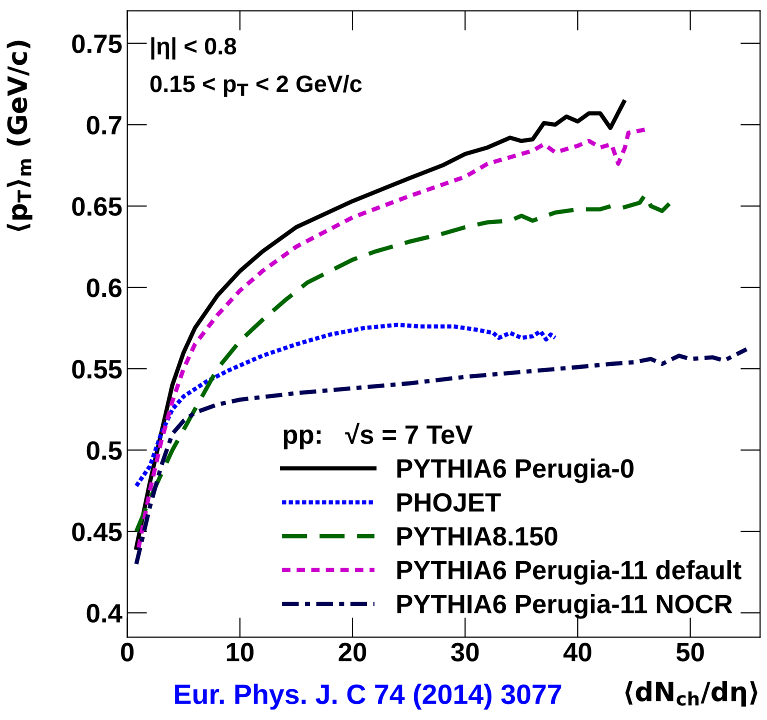 Image resolution: width=767 pixels, height=720 pixels. I want to click on annotation: |η| < 0.8, so click(193, 48).